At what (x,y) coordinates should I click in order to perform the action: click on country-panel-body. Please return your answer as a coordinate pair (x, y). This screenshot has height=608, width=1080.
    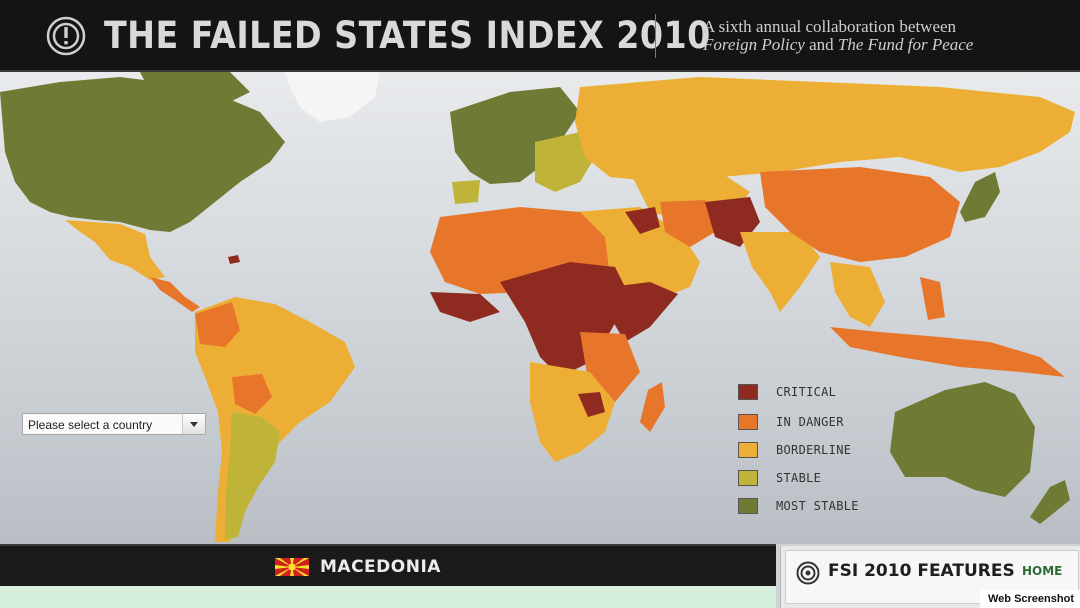
    Looking at the image, I should click on (388, 597).